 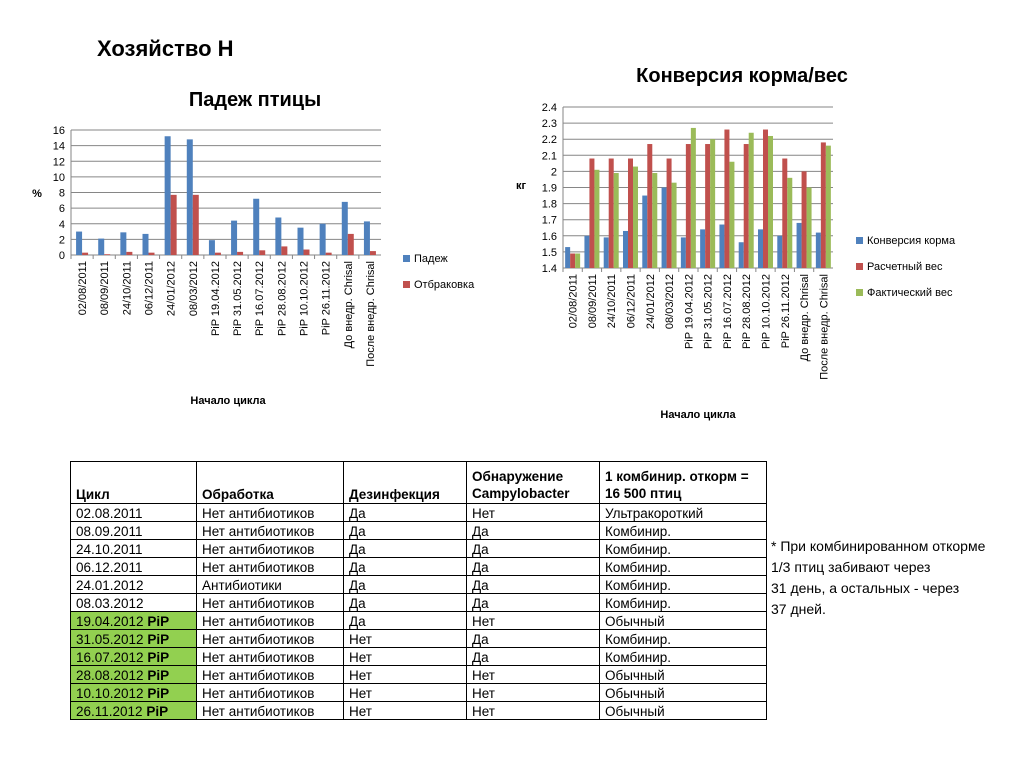 What do you see at coordinates (865, 588) in the screenshot?
I see `note-line: 31 день, а остальных - через` at bounding box center [865, 588].